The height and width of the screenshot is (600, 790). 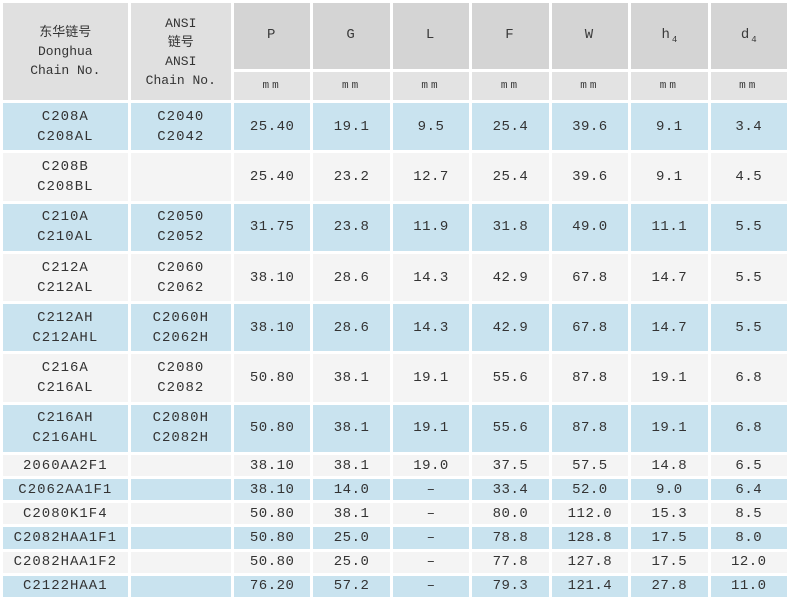 I want to click on col-symbol: L, so click(x=430, y=35).